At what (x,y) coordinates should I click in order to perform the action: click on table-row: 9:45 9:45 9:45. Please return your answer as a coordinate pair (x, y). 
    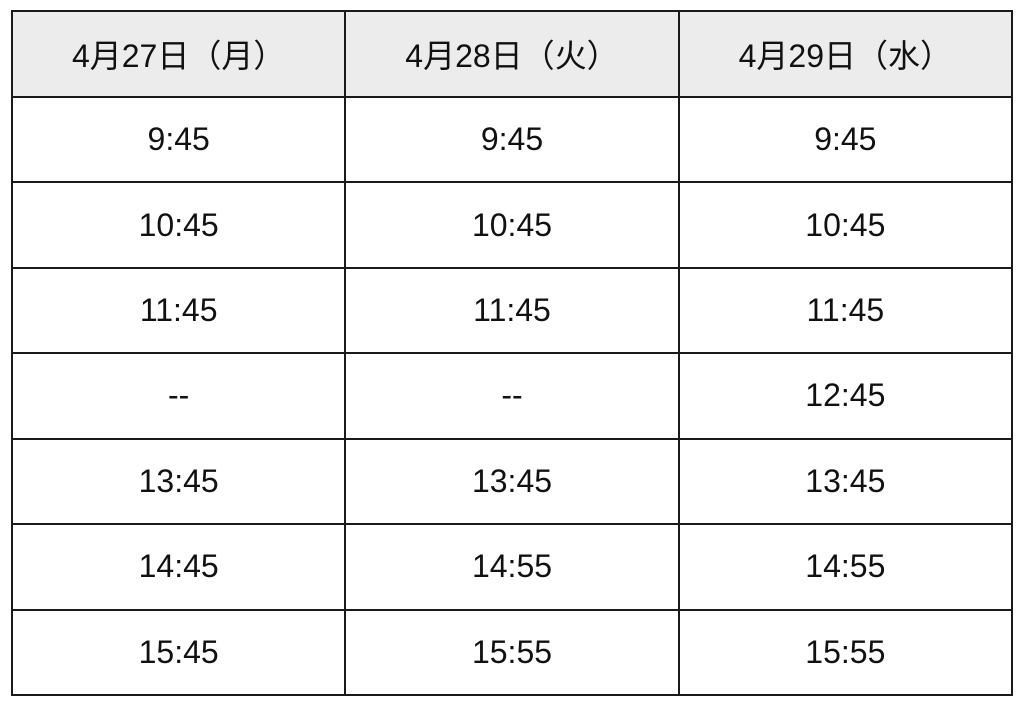
    Looking at the image, I should click on (512, 139).